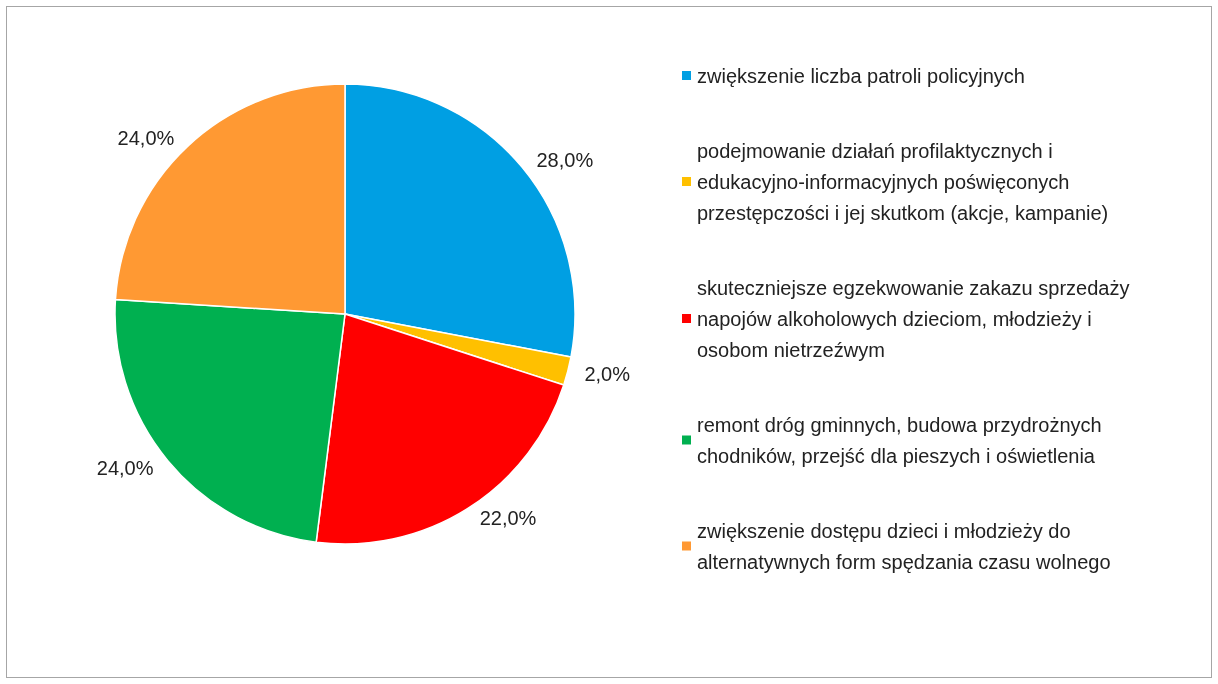 The height and width of the screenshot is (684, 1218). I want to click on data-label: 22,0%, so click(508, 518).